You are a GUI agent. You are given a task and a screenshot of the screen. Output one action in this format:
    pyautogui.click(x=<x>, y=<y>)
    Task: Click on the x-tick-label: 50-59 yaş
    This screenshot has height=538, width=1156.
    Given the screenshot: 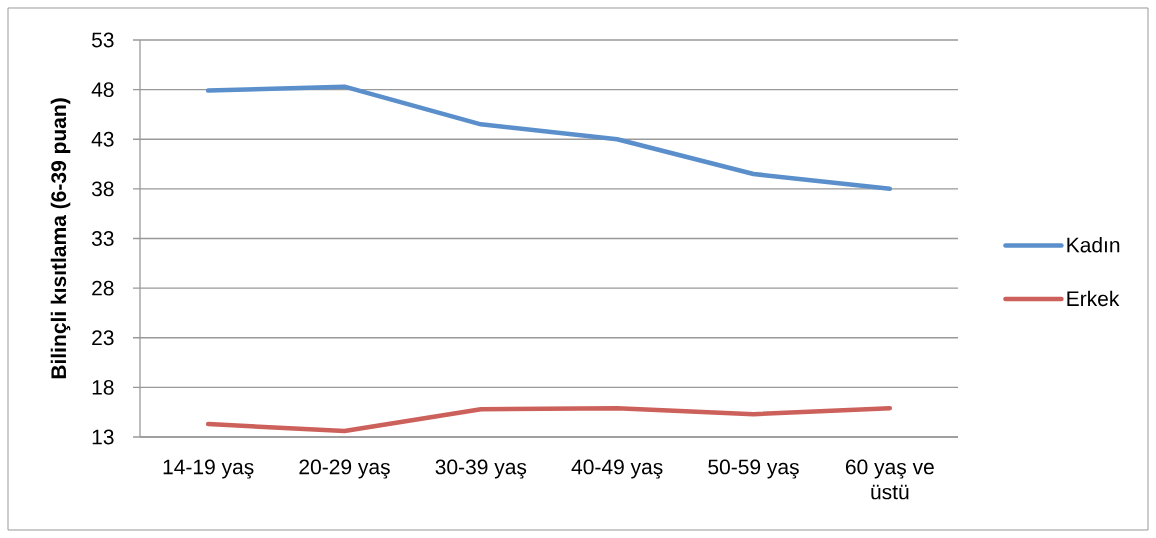 What is the action you would take?
    pyautogui.click(x=753, y=469)
    